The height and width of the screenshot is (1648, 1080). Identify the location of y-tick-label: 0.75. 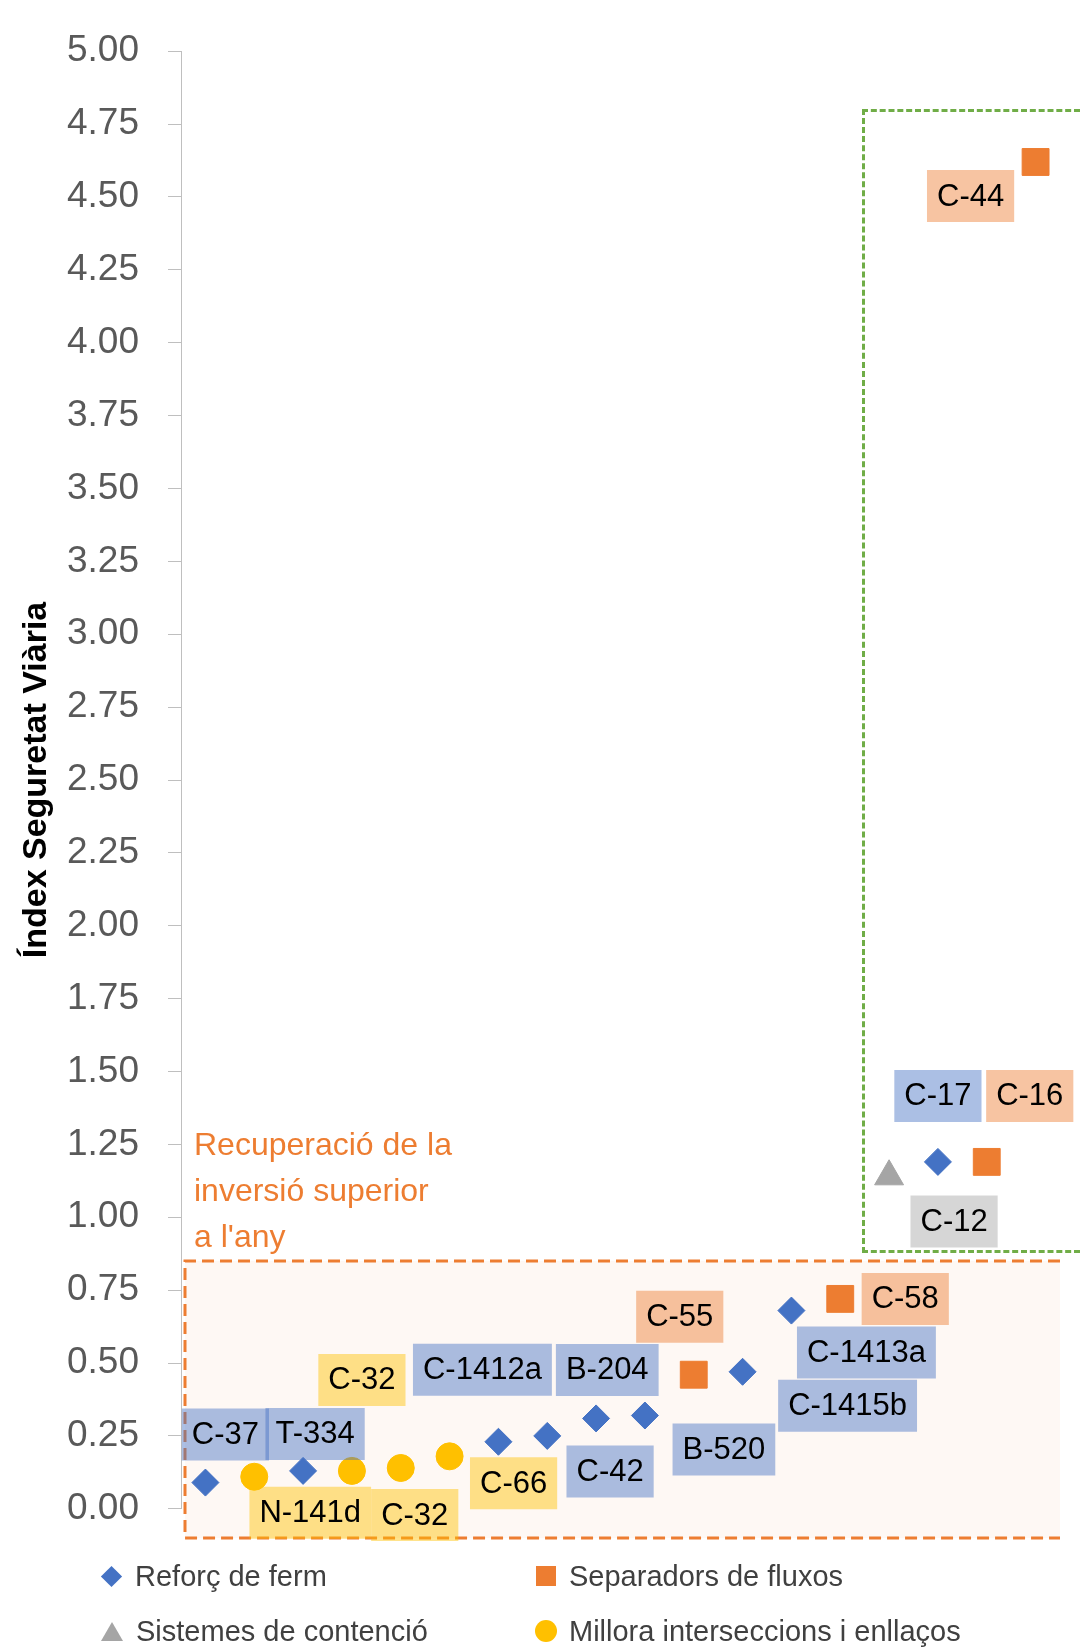
(102, 1288).